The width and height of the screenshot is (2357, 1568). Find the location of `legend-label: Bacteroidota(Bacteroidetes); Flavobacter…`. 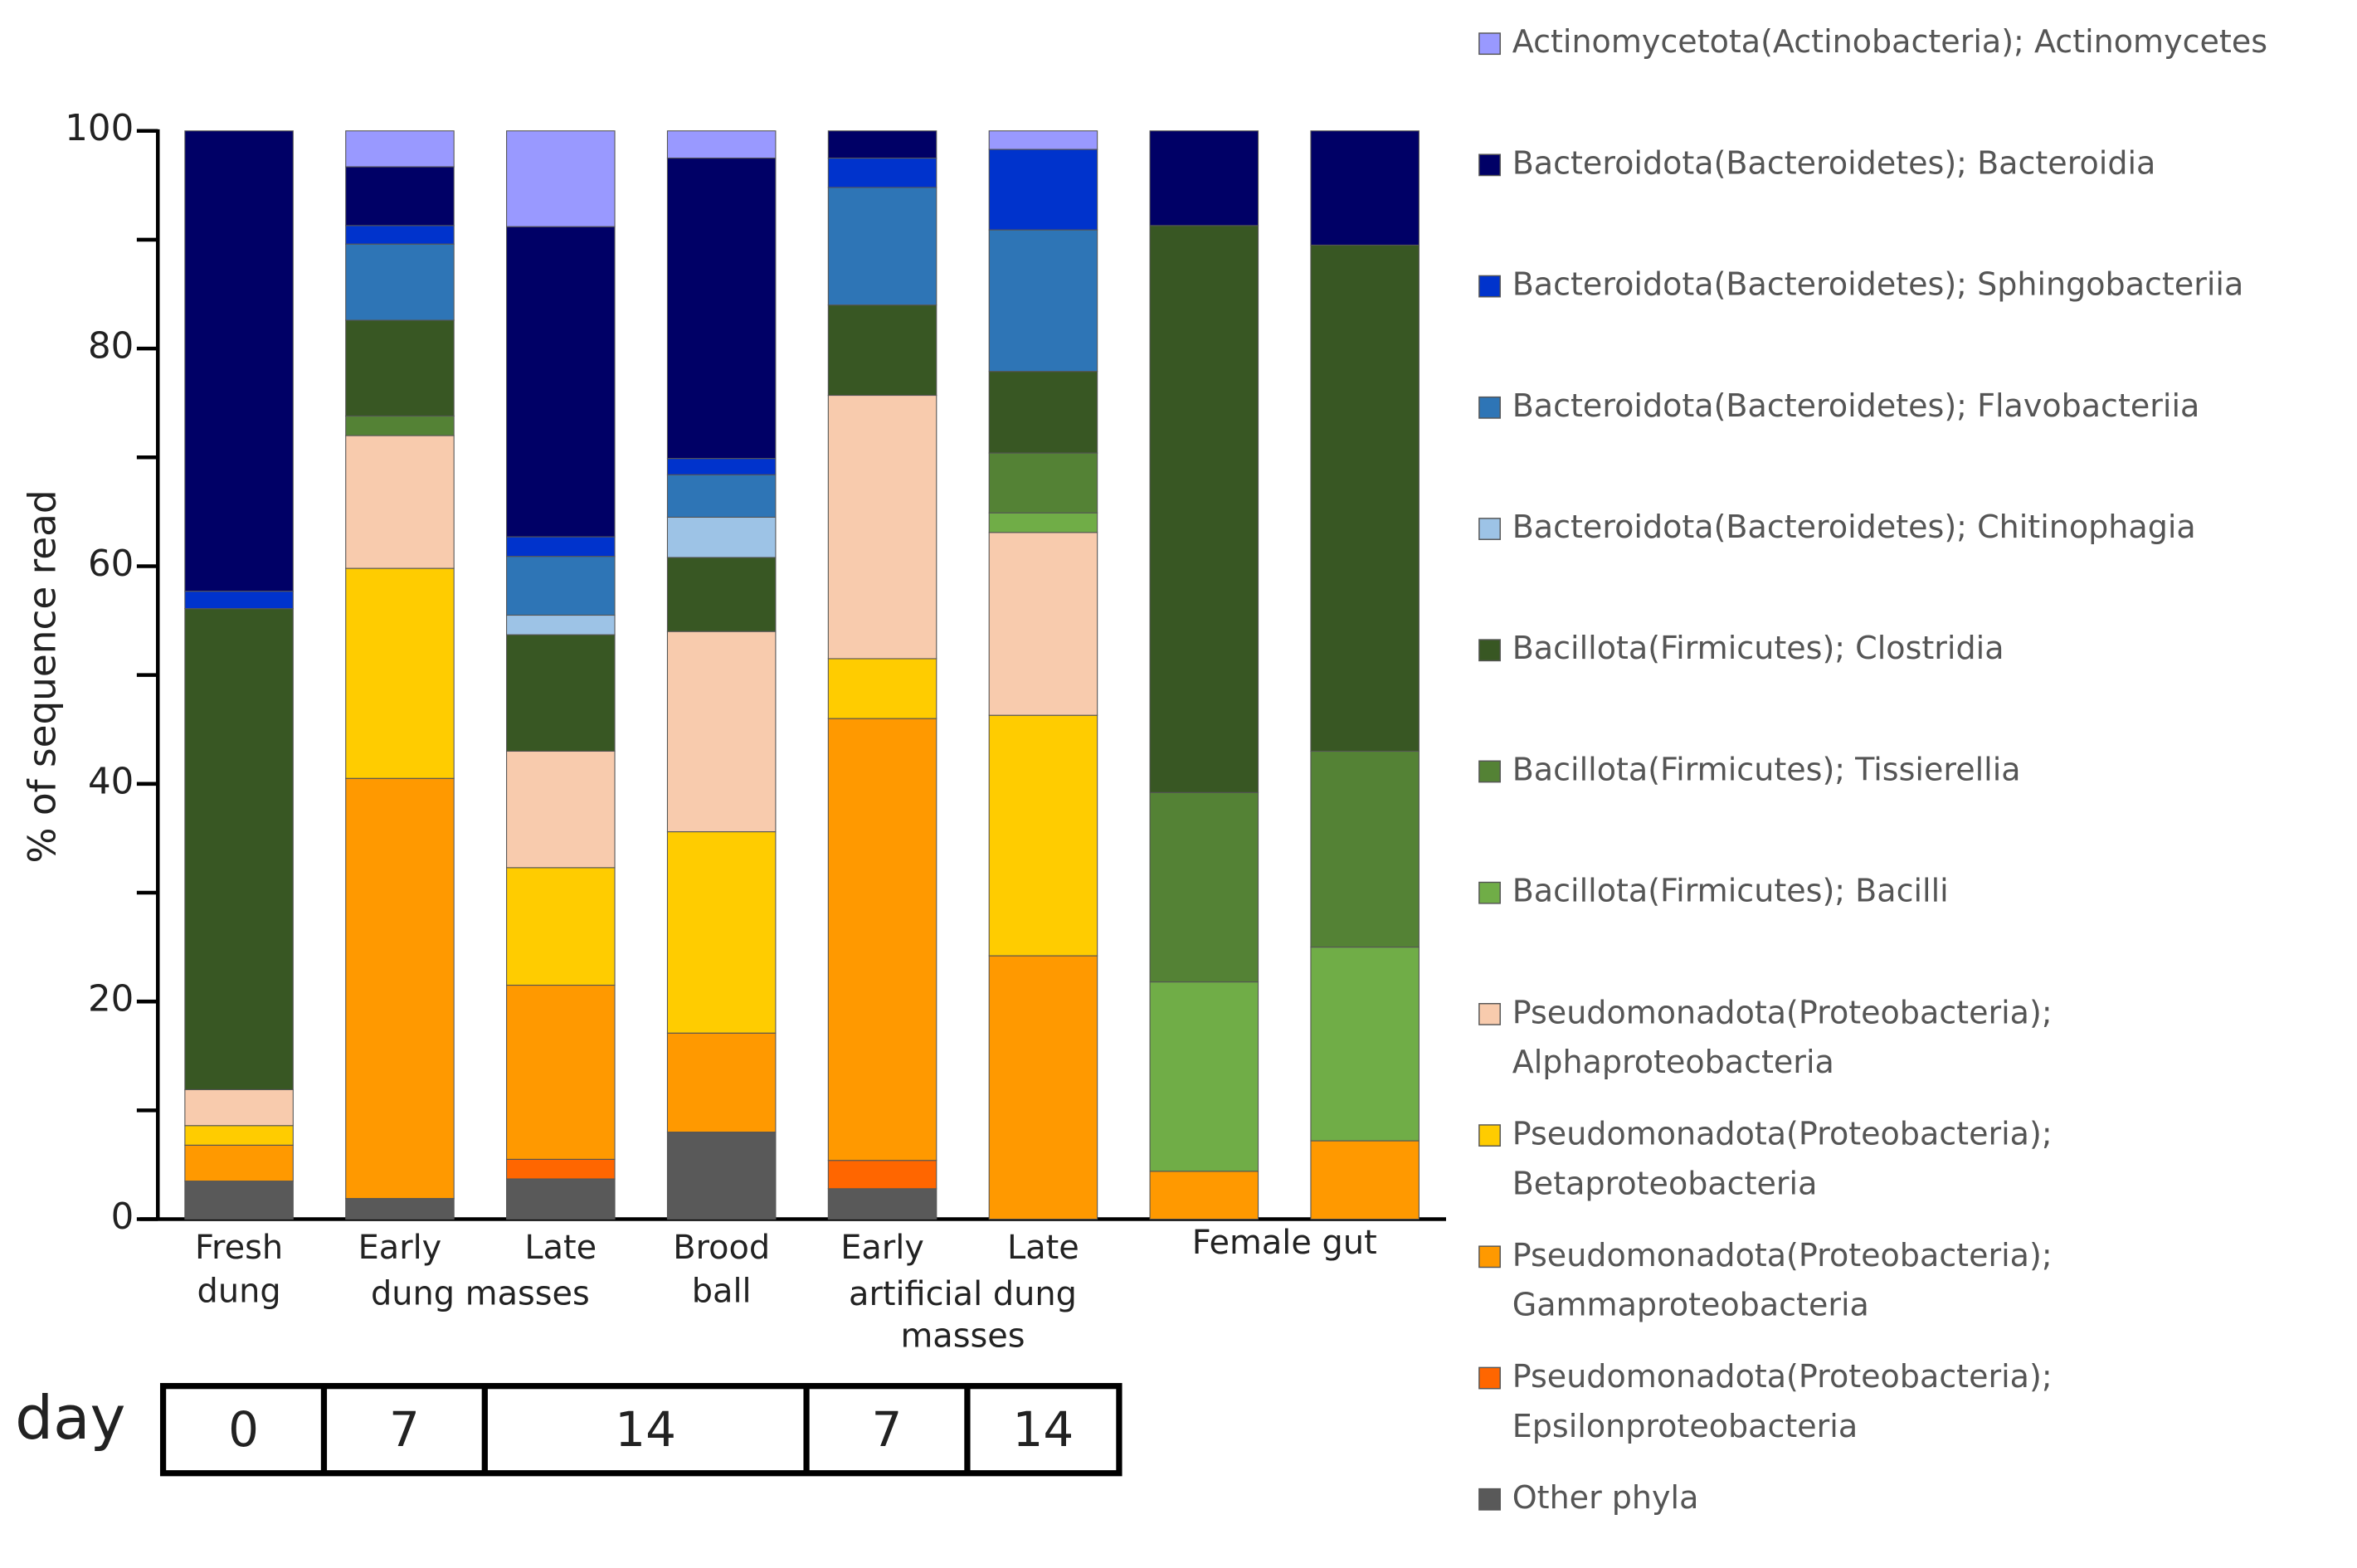

legend-label: Bacteroidota(Bacteroidetes); Flavobacter… is located at coordinates (1856, 405).